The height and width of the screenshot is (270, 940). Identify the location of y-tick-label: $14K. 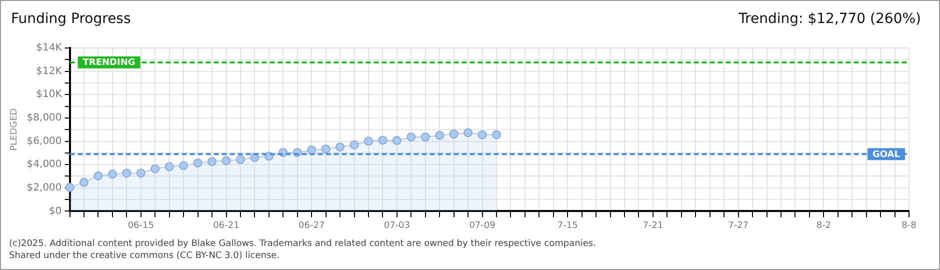
(49, 48).